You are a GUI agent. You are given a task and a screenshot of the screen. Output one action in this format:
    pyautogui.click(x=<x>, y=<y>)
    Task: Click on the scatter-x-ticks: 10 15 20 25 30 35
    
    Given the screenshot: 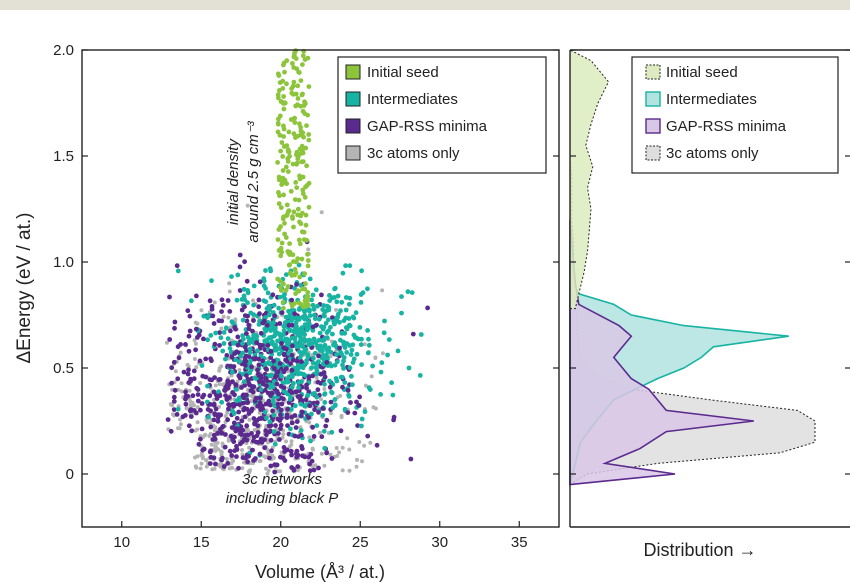 What is the action you would take?
    pyautogui.click(x=320, y=536)
    